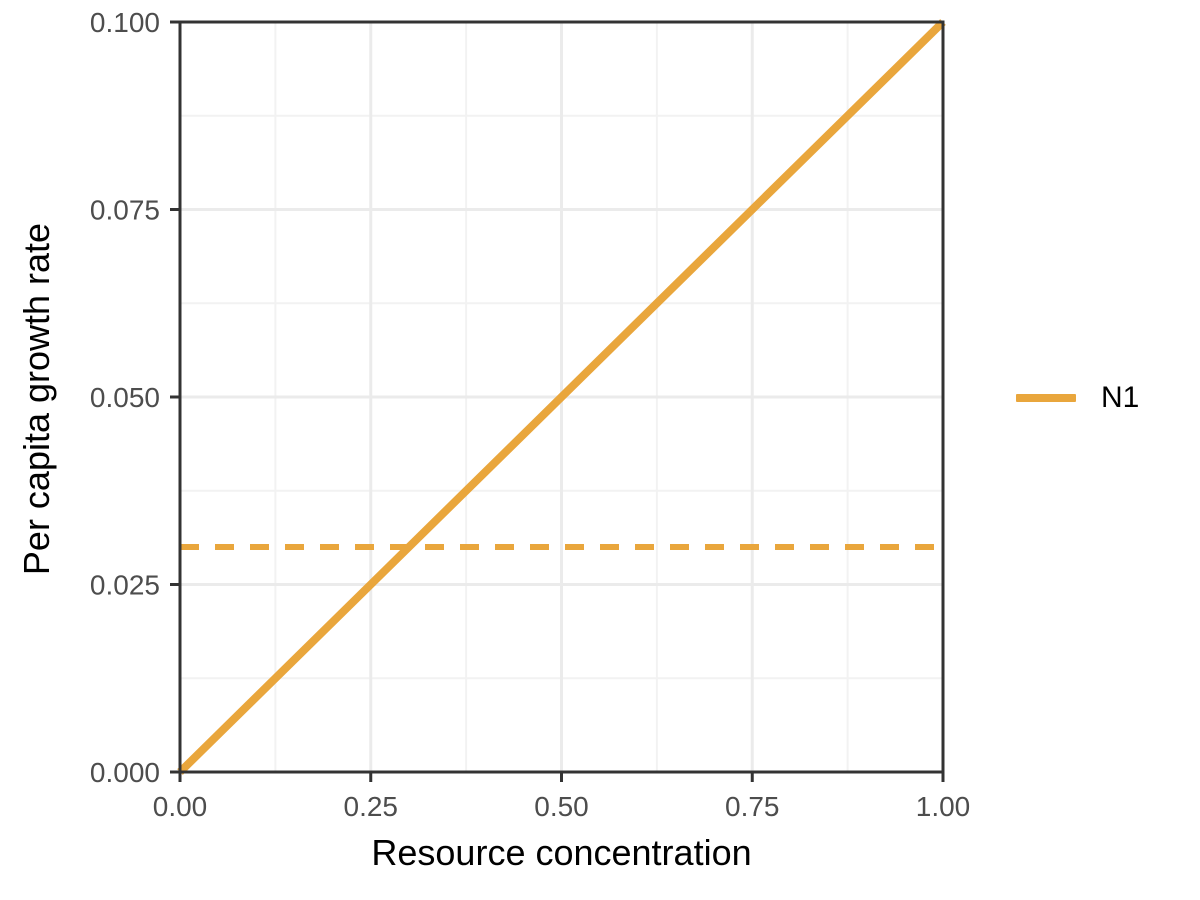 This screenshot has height=900, width=1200. I want to click on y-tick-label: 0.050, so click(125, 397).